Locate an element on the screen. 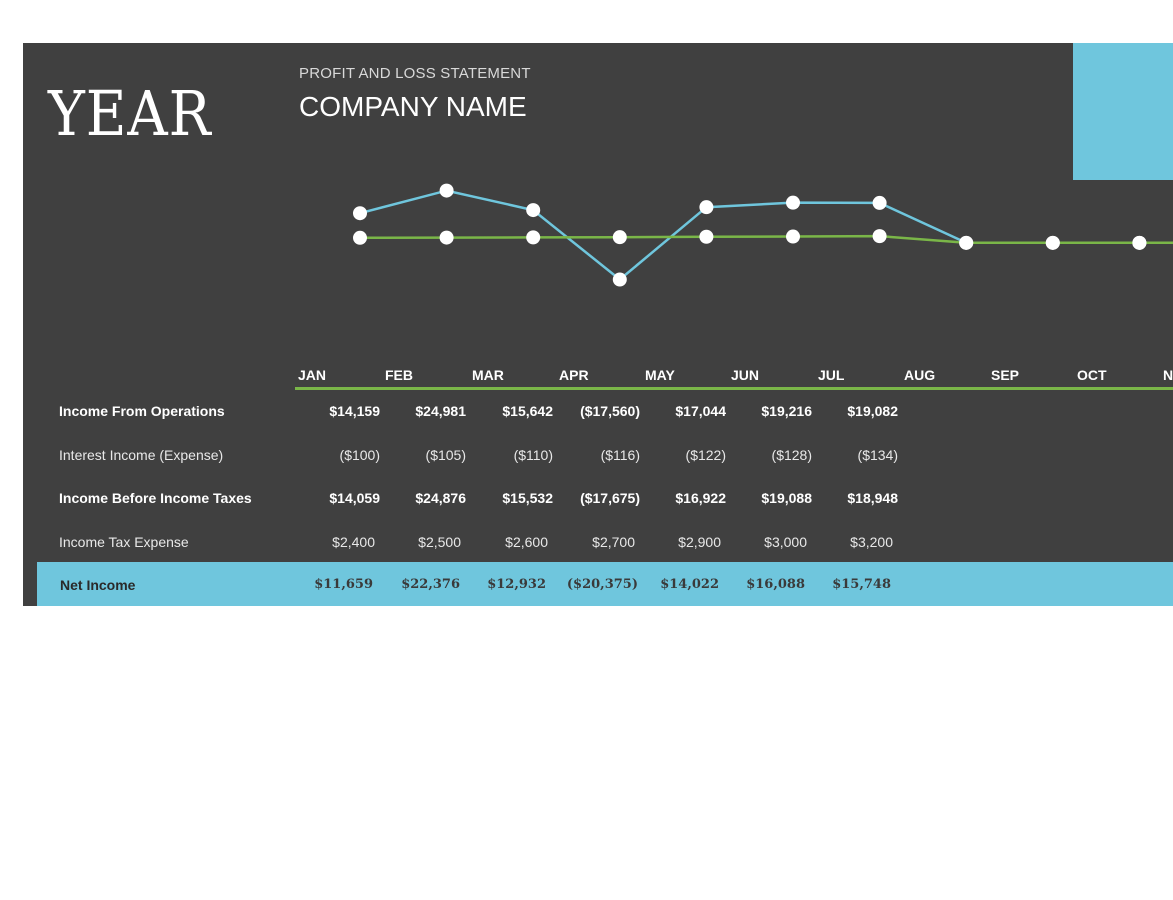 This screenshot has width=1173, height=900. cell-apr: ($116) is located at coordinates (620, 455).